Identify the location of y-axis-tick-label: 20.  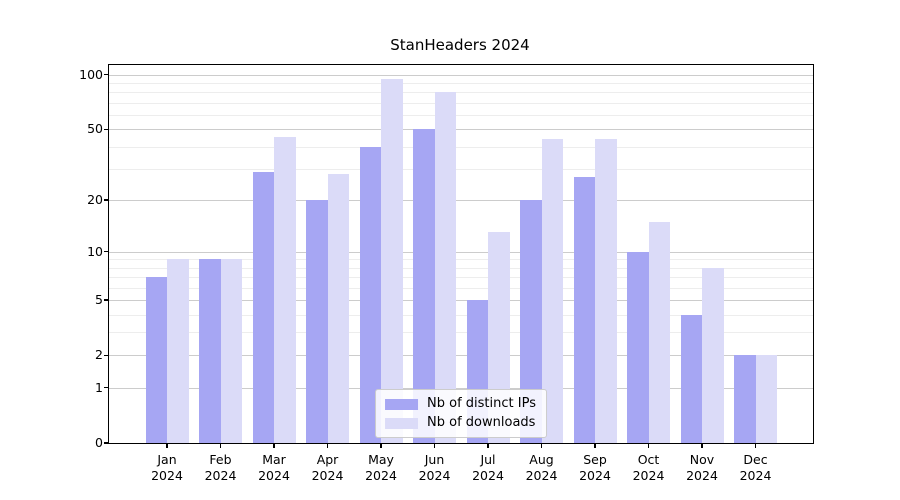
(95, 199).